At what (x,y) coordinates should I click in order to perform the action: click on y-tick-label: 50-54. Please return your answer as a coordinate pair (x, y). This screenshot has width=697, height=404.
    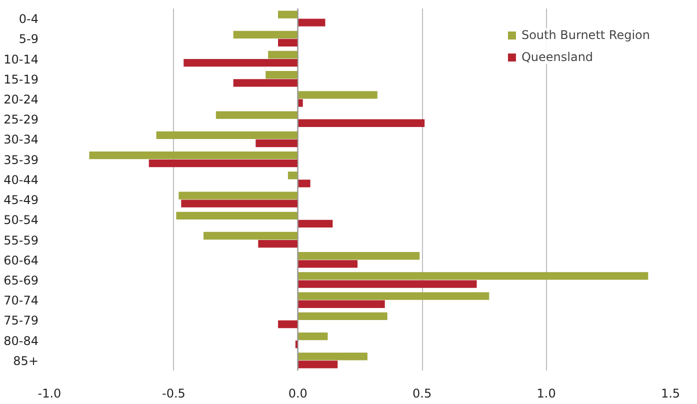
    Looking at the image, I should click on (21, 220).